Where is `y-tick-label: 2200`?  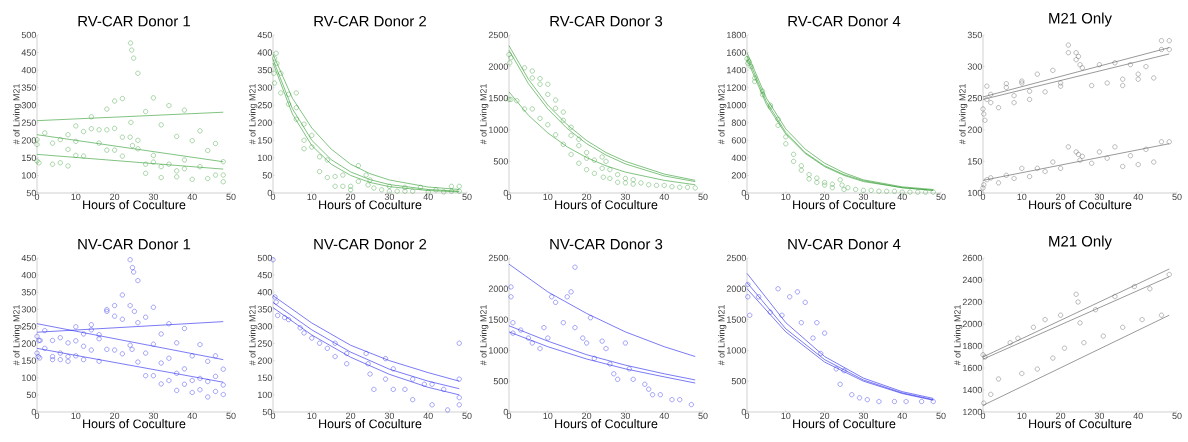 y-tick-label: 2200 is located at coordinates (972, 302).